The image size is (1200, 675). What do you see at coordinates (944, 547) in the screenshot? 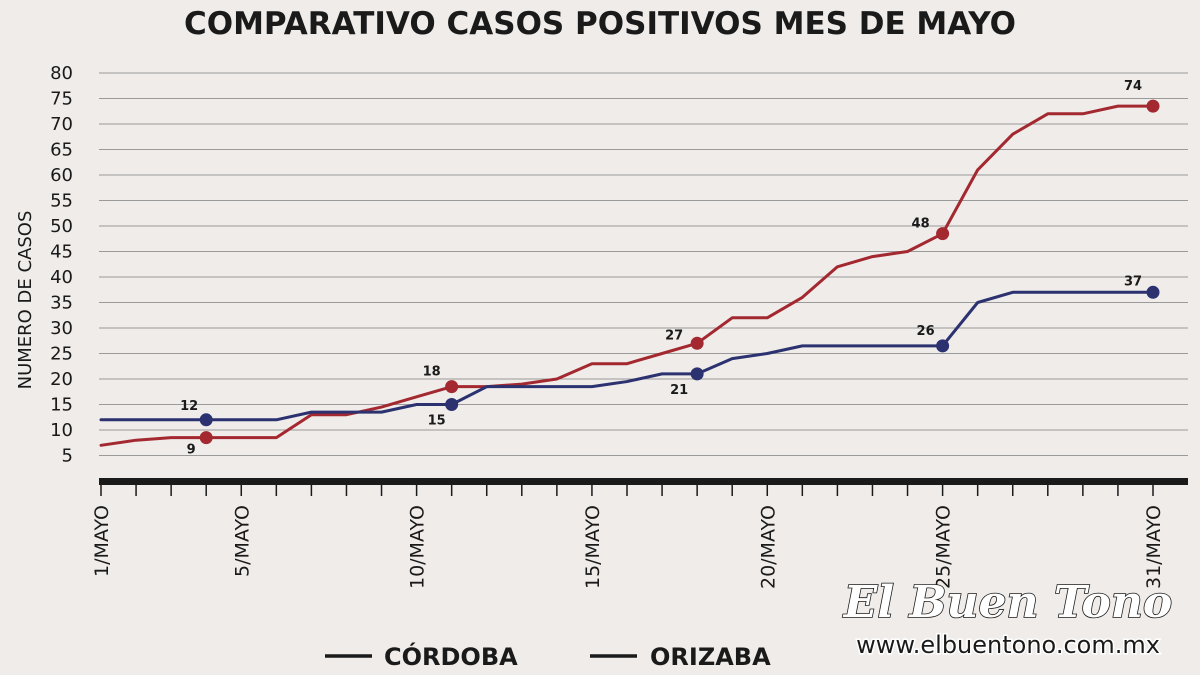
I see `x-tick-label: 25/MAYO` at bounding box center [944, 547].